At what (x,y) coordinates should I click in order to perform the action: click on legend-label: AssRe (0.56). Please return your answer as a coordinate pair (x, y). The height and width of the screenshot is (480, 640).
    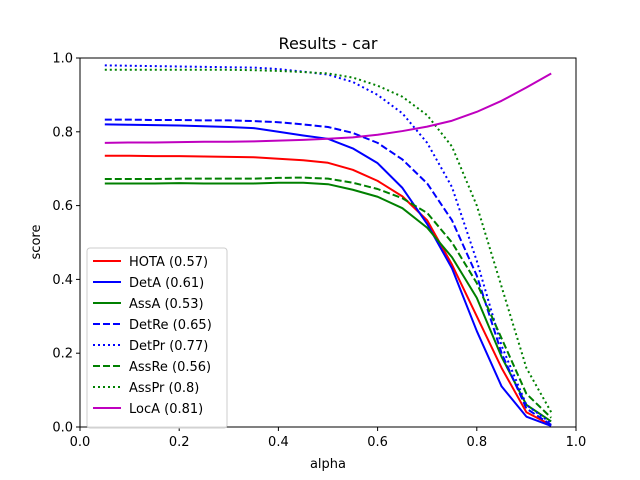
    Looking at the image, I should click on (170, 367).